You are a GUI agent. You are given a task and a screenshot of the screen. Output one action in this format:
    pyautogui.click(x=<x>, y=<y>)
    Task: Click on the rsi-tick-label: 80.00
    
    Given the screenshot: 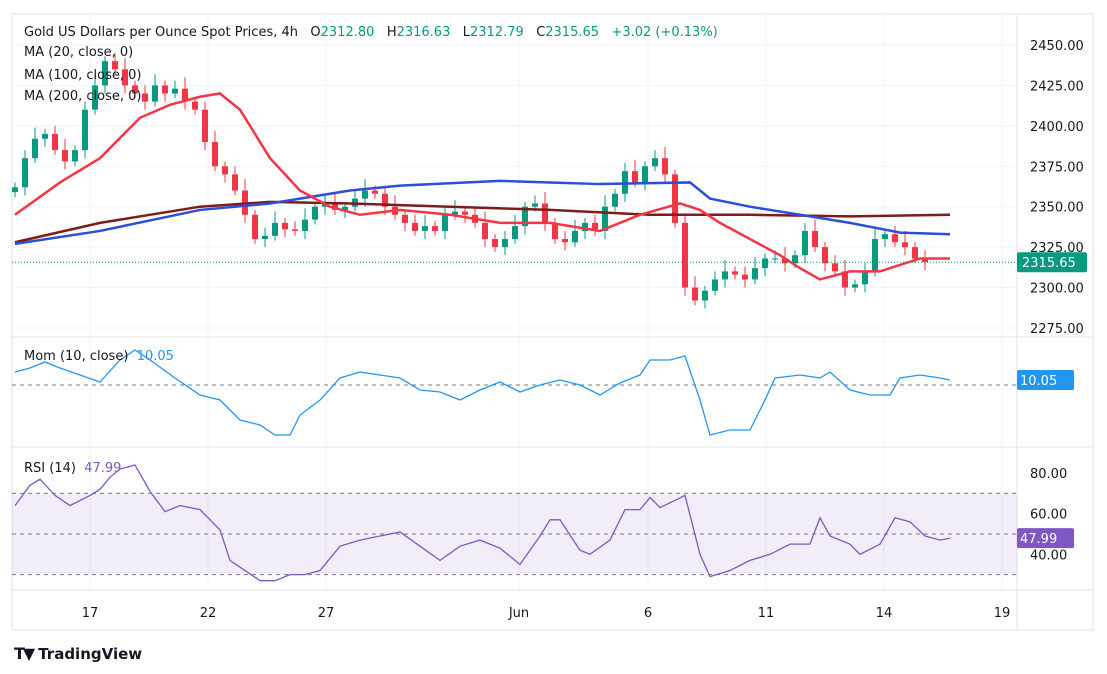 What is the action you would take?
    pyautogui.click(x=1048, y=474)
    